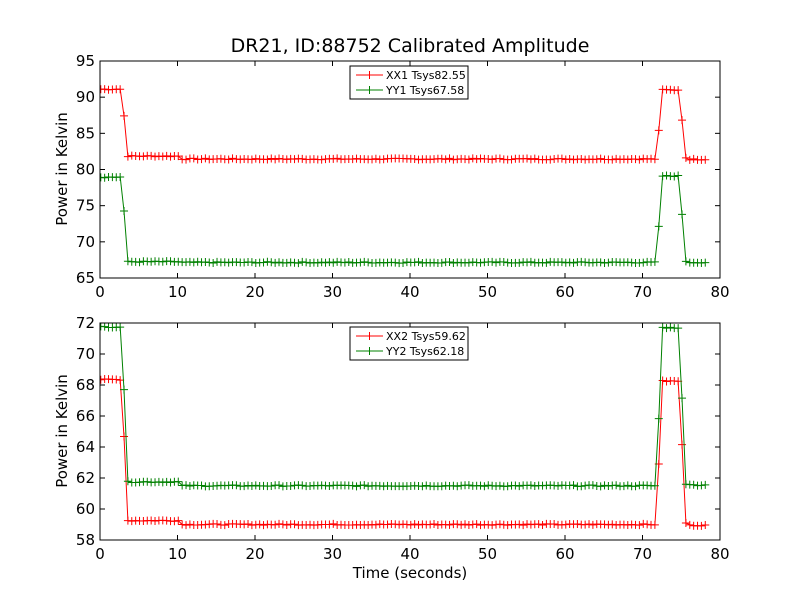 The width and height of the screenshot is (800, 600). What do you see at coordinates (487, 292) in the screenshot?
I see `x-tick-label: 50` at bounding box center [487, 292].